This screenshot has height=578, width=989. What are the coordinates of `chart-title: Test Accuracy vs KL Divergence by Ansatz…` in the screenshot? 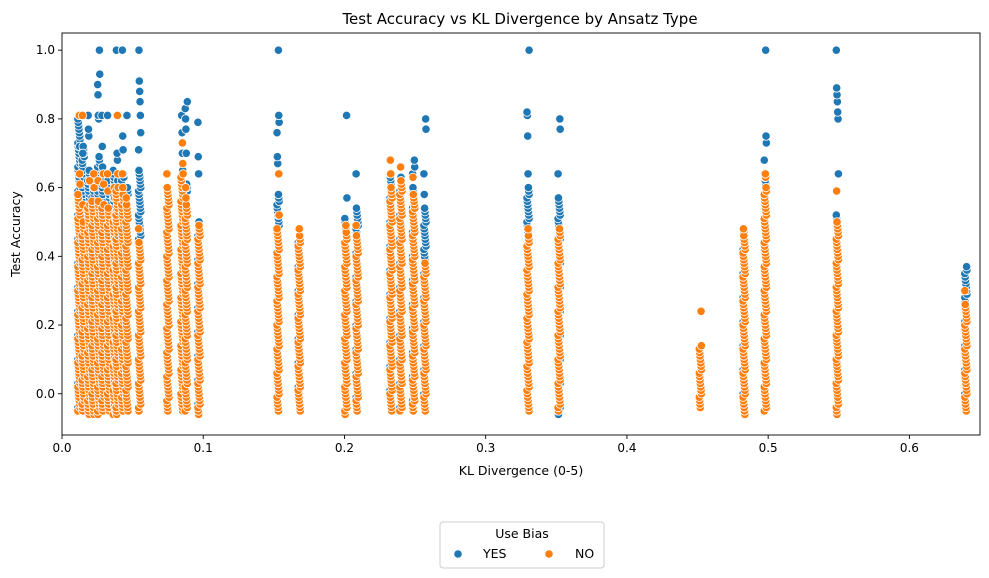 It's located at (519, 19).